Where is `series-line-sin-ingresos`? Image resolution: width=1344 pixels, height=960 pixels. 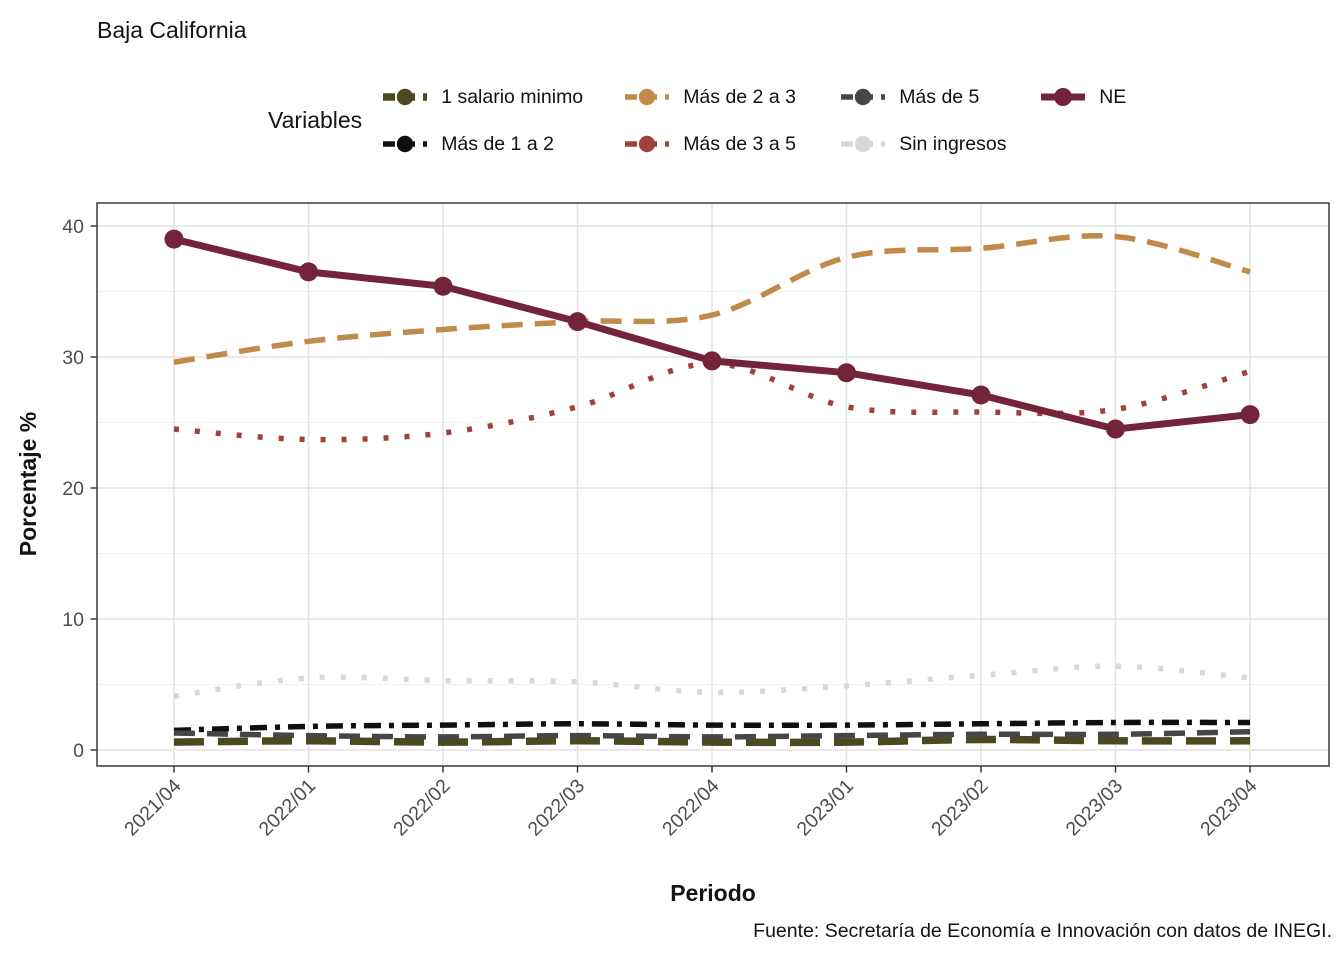
series-line-sin-ingresos is located at coordinates (712, 681).